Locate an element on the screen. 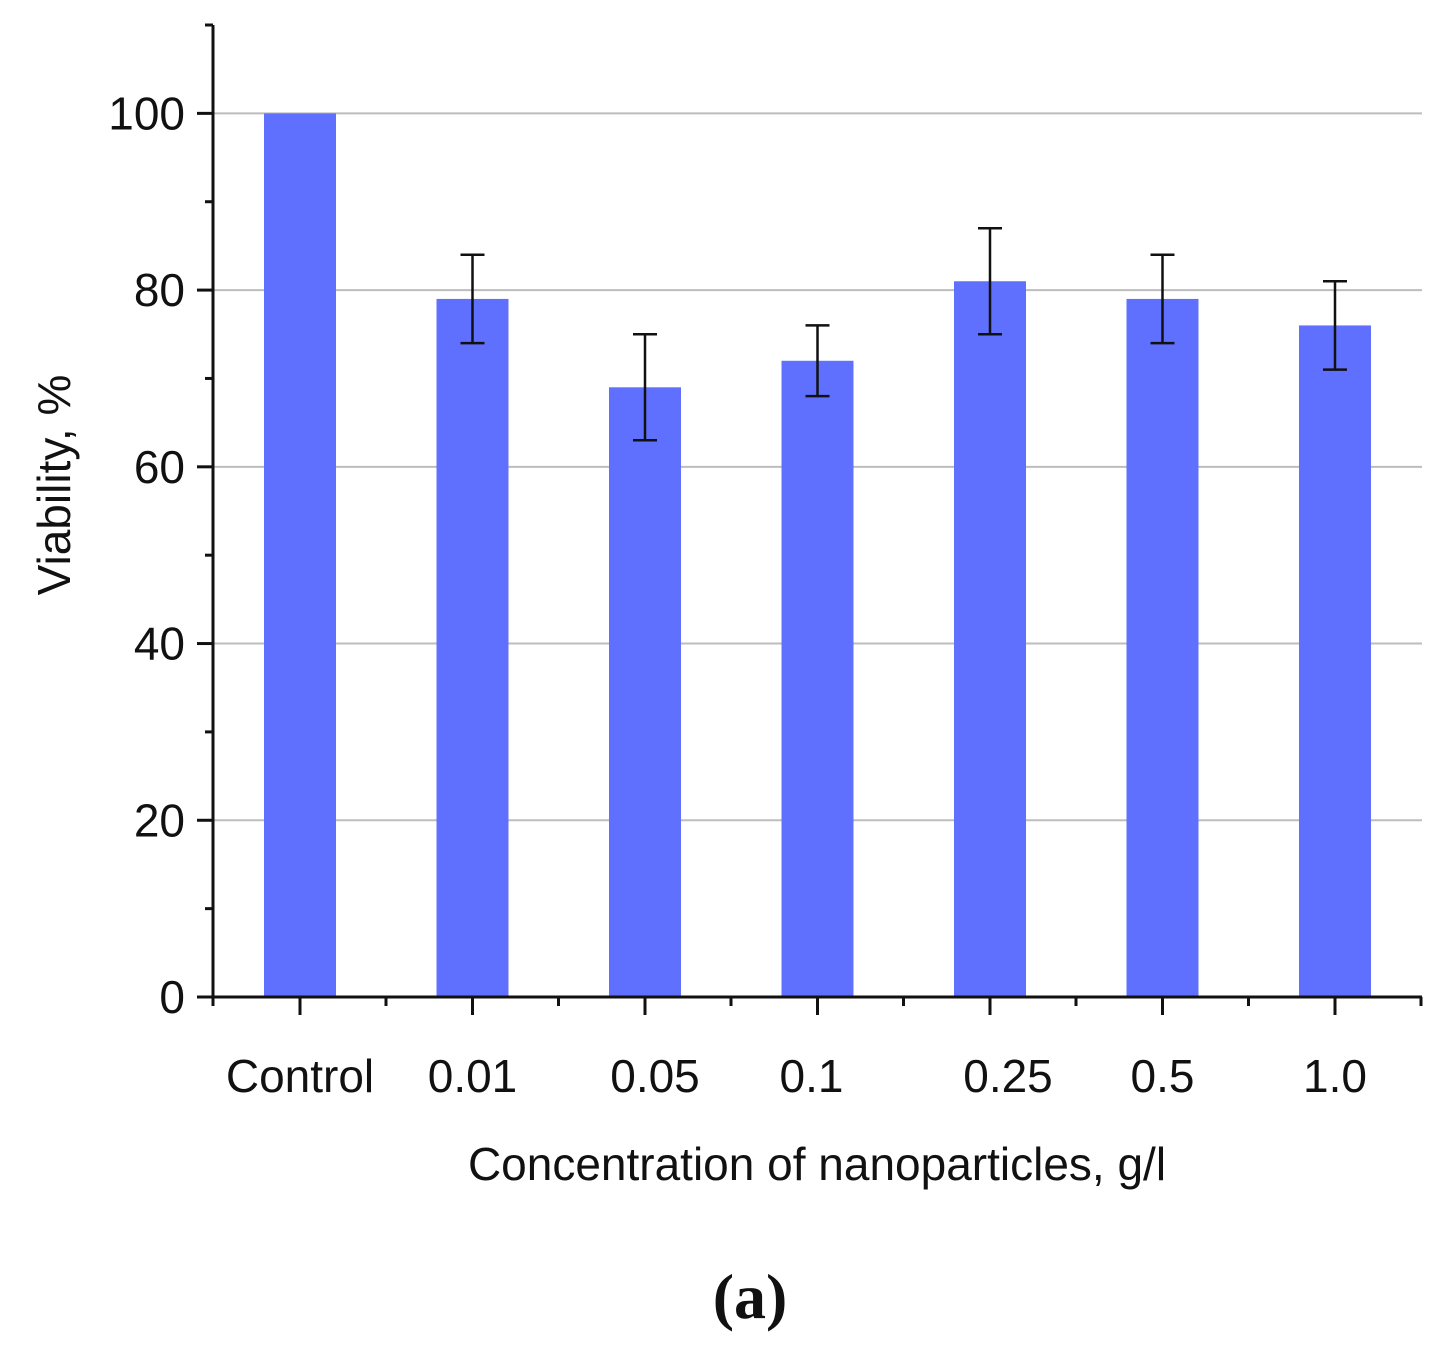 The image size is (1452, 1356). panel-label: (a) is located at coordinates (750, 1296).